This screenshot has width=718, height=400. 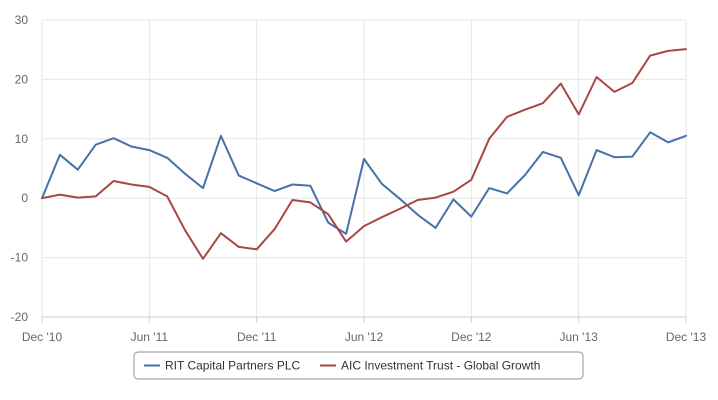 What do you see at coordinates (20, 317) in the screenshot?
I see `y-tick-label: -20` at bounding box center [20, 317].